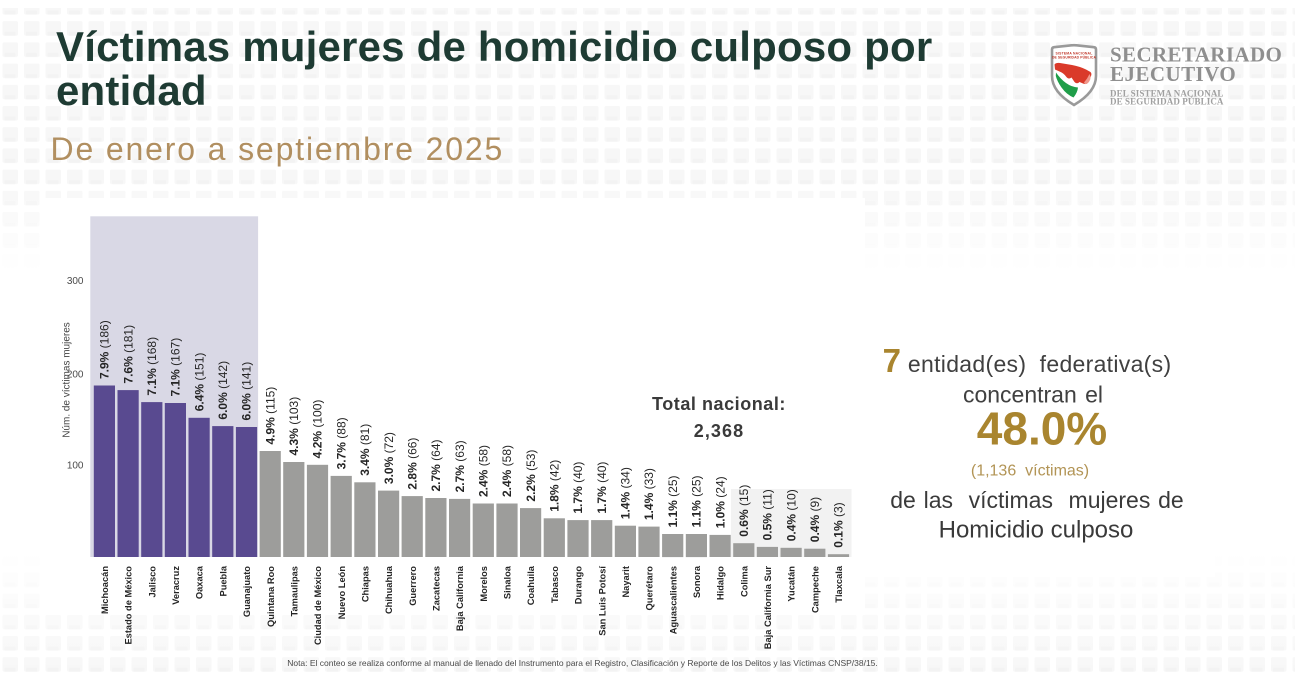 Image resolution: width=1295 pixels, height=677 pixels. I want to click on svg-text: 3.0% (72), so click(389, 458).